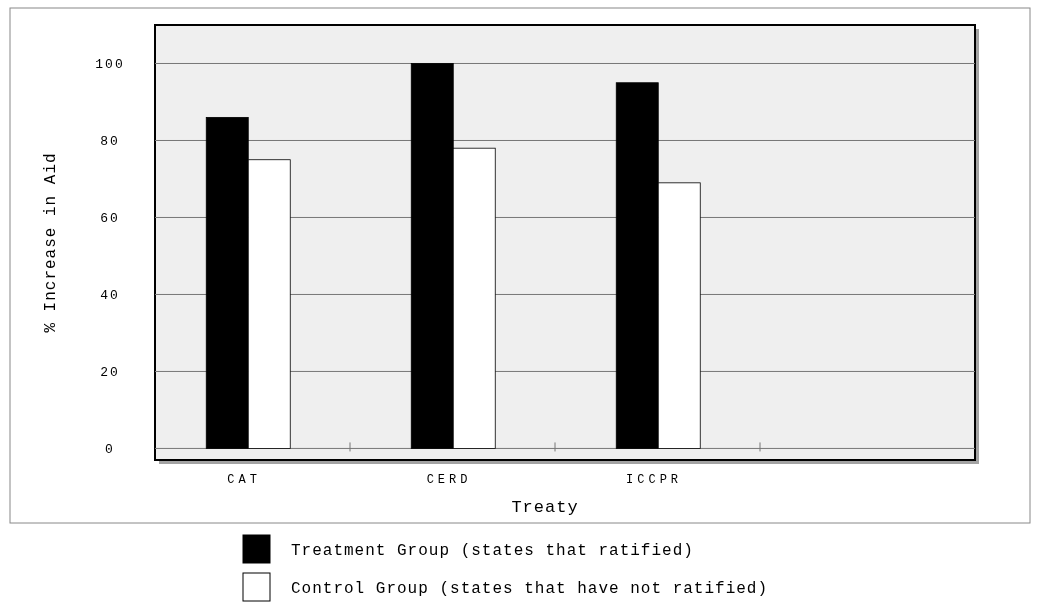 The height and width of the screenshot is (604, 1041). What do you see at coordinates (492, 551) in the screenshot?
I see `legend-label: Treatment Group (states that ratified)` at bounding box center [492, 551].